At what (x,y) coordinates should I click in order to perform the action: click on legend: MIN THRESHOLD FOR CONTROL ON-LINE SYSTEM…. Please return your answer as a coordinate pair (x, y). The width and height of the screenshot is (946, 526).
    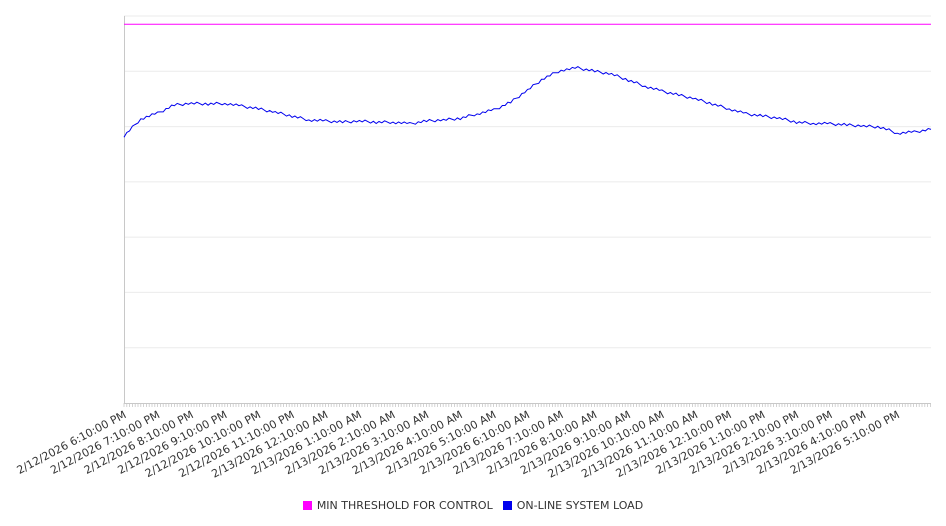
    Looking at the image, I should click on (473, 505).